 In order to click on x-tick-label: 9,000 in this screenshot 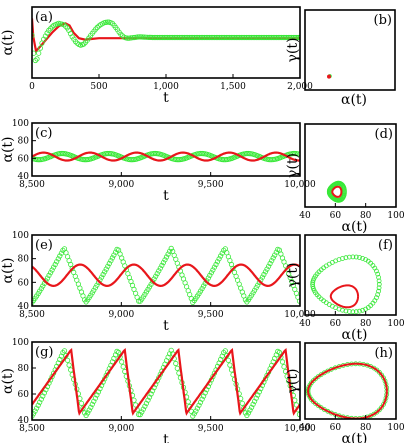, I will do `click(121, 185)`.